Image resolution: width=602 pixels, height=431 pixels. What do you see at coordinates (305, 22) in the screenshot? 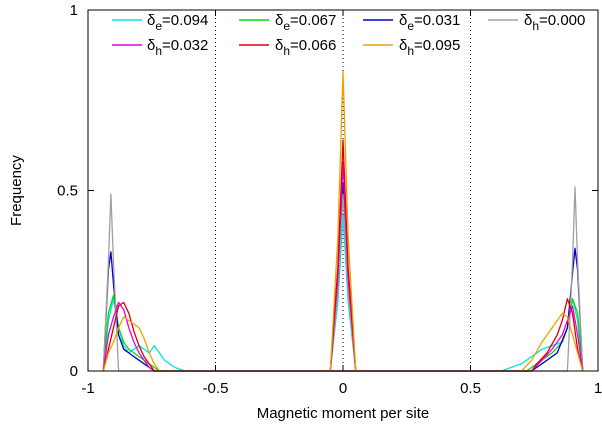
I see `legend-label: δe=0.067` at bounding box center [305, 22].